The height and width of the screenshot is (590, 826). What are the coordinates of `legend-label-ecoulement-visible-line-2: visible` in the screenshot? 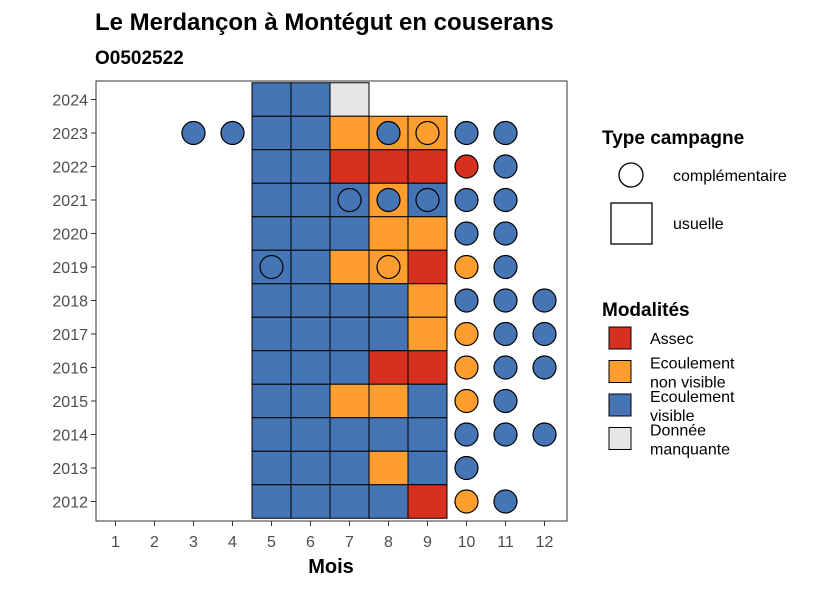 It's located at (672, 416).